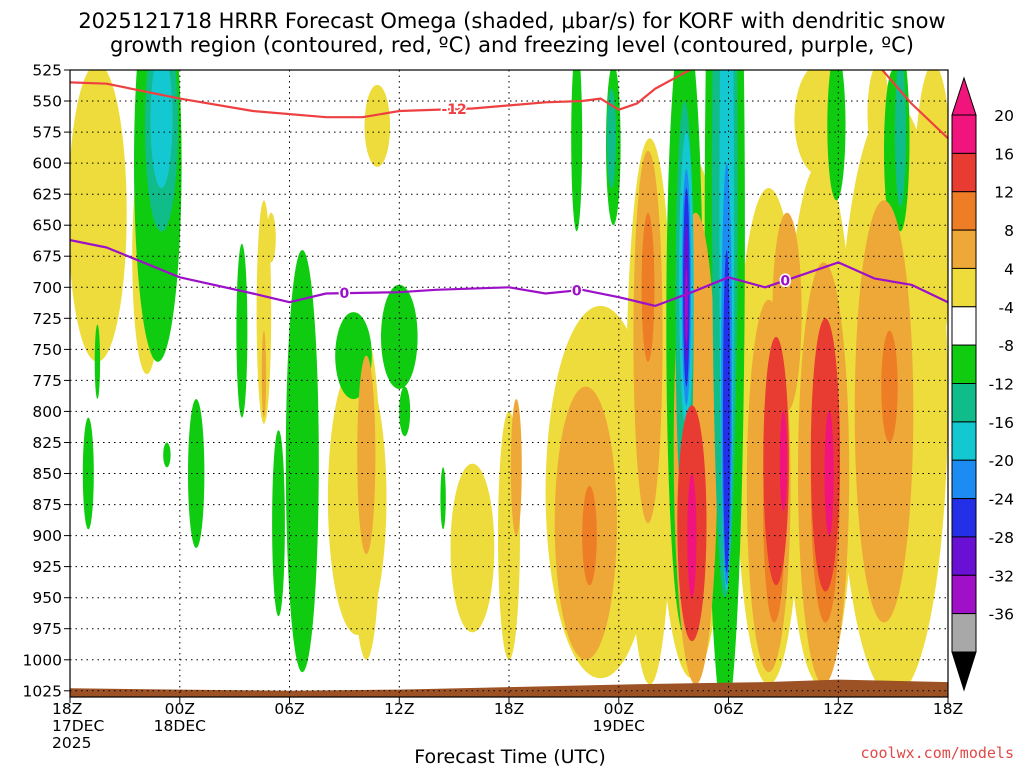  What do you see at coordinates (838, 709) in the screenshot?
I see `xtick-label-42-0: 12Z` at bounding box center [838, 709].